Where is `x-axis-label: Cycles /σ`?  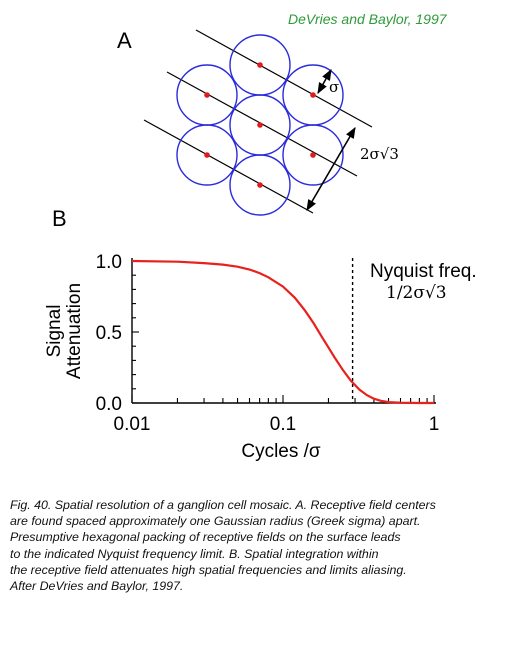
x-axis-label: Cycles /σ is located at coordinates (281, 451).